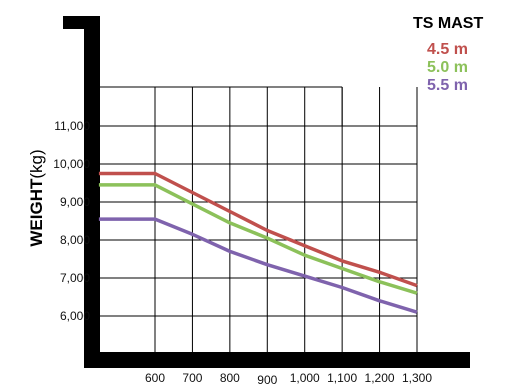 The image size is (507, 386). I want to click on y-axis-label-unit: (kg), so click(36, 163).